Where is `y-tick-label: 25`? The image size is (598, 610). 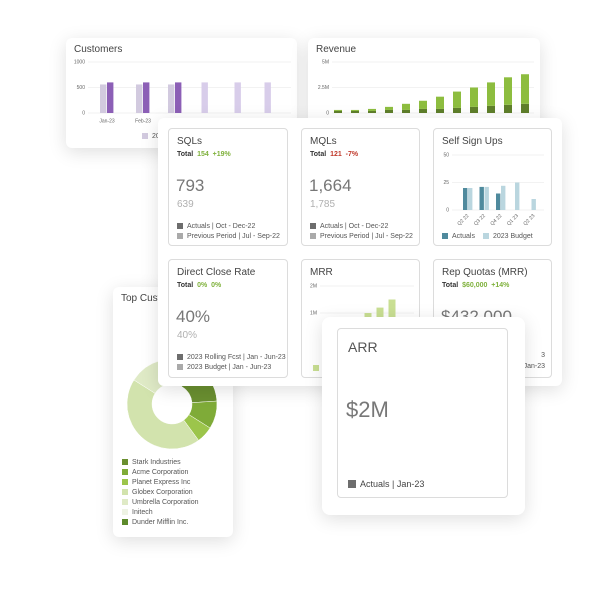
y-tick-label: 25 is located at coordinates (446, 183).